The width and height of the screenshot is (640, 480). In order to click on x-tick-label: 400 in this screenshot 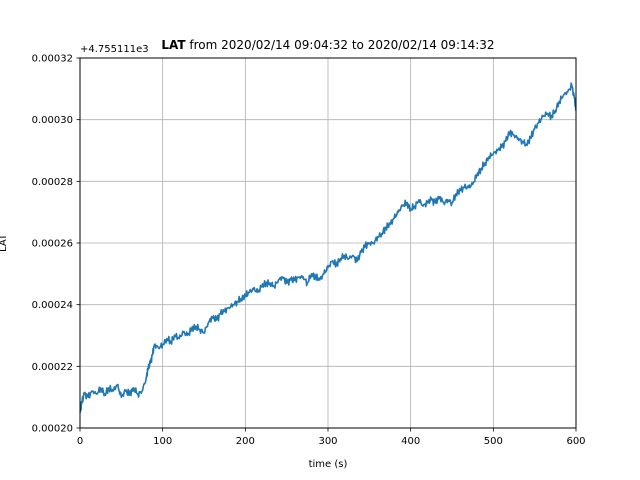, I will do `click(410, 441)`.